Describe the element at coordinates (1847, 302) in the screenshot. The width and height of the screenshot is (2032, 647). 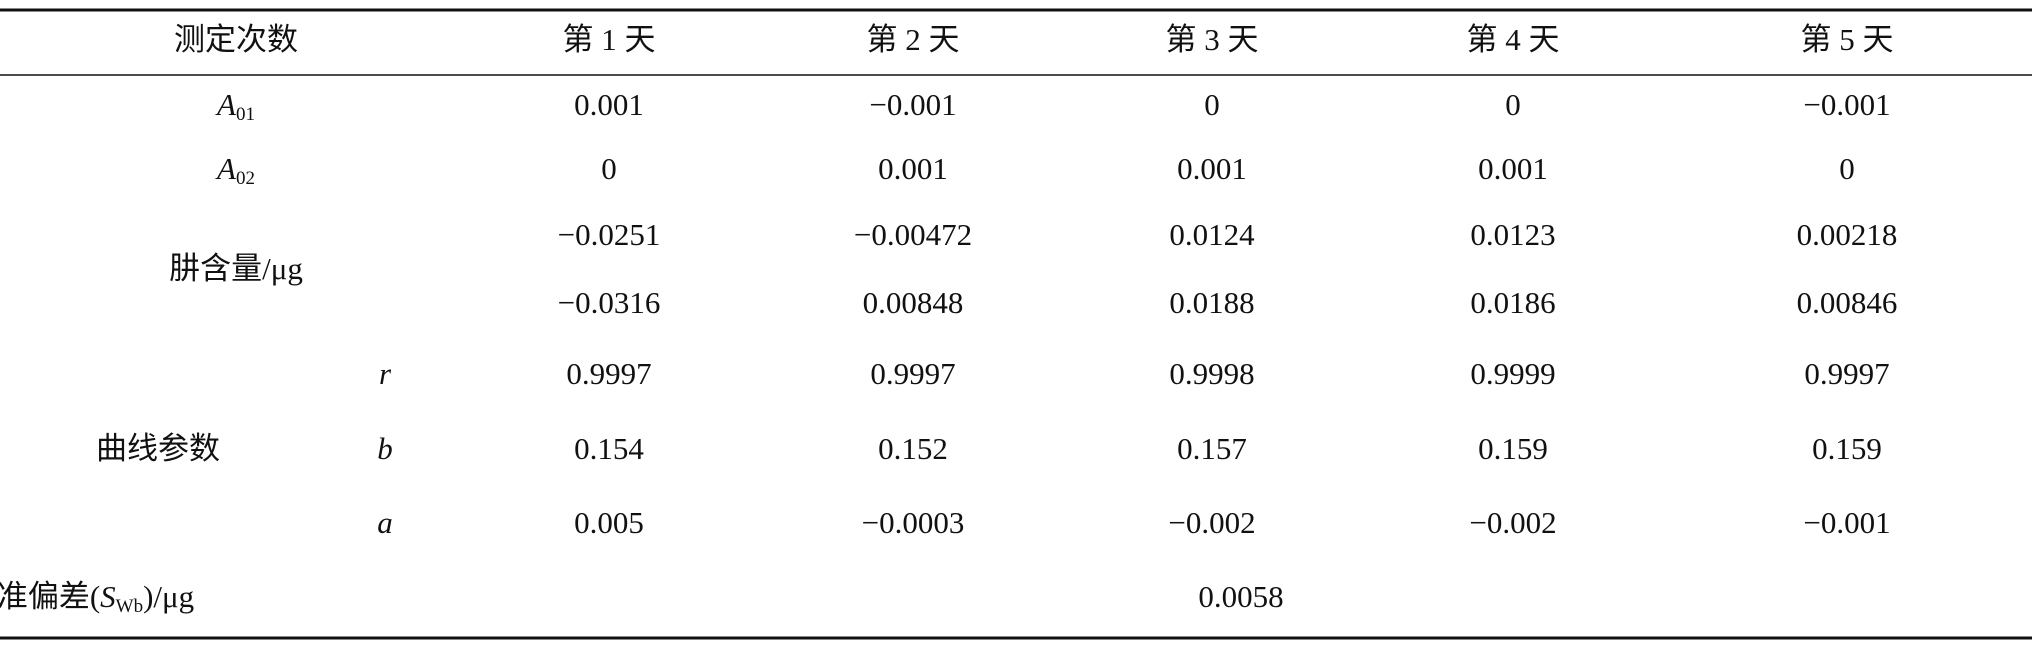
I see `cell: 0.00846` at that location.